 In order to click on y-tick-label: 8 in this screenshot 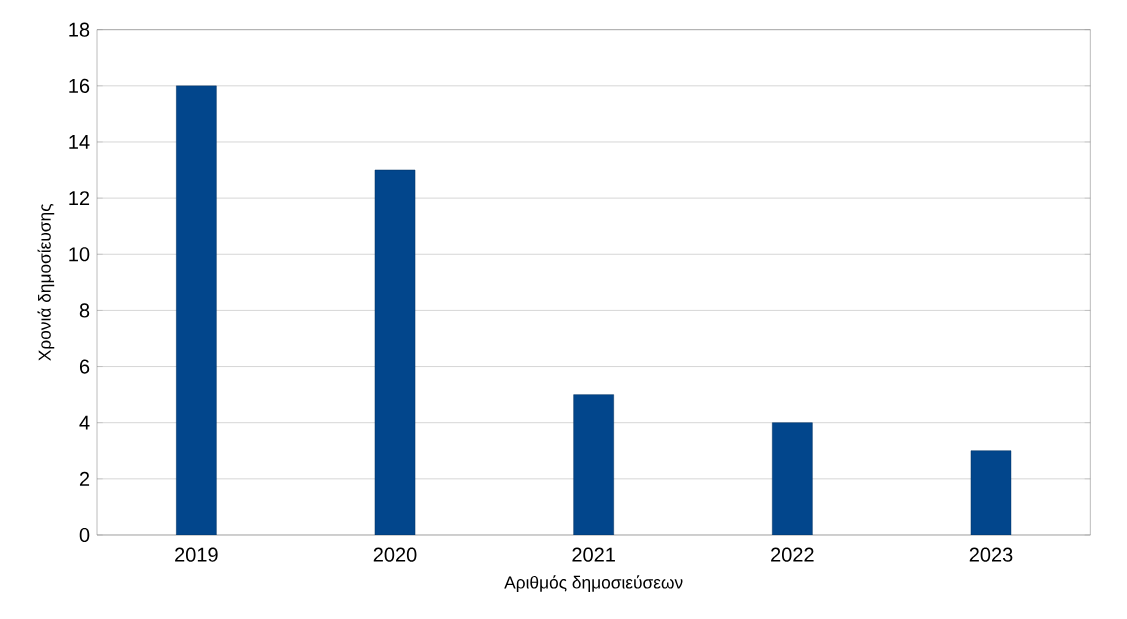, I will do `click(84, 310)`.